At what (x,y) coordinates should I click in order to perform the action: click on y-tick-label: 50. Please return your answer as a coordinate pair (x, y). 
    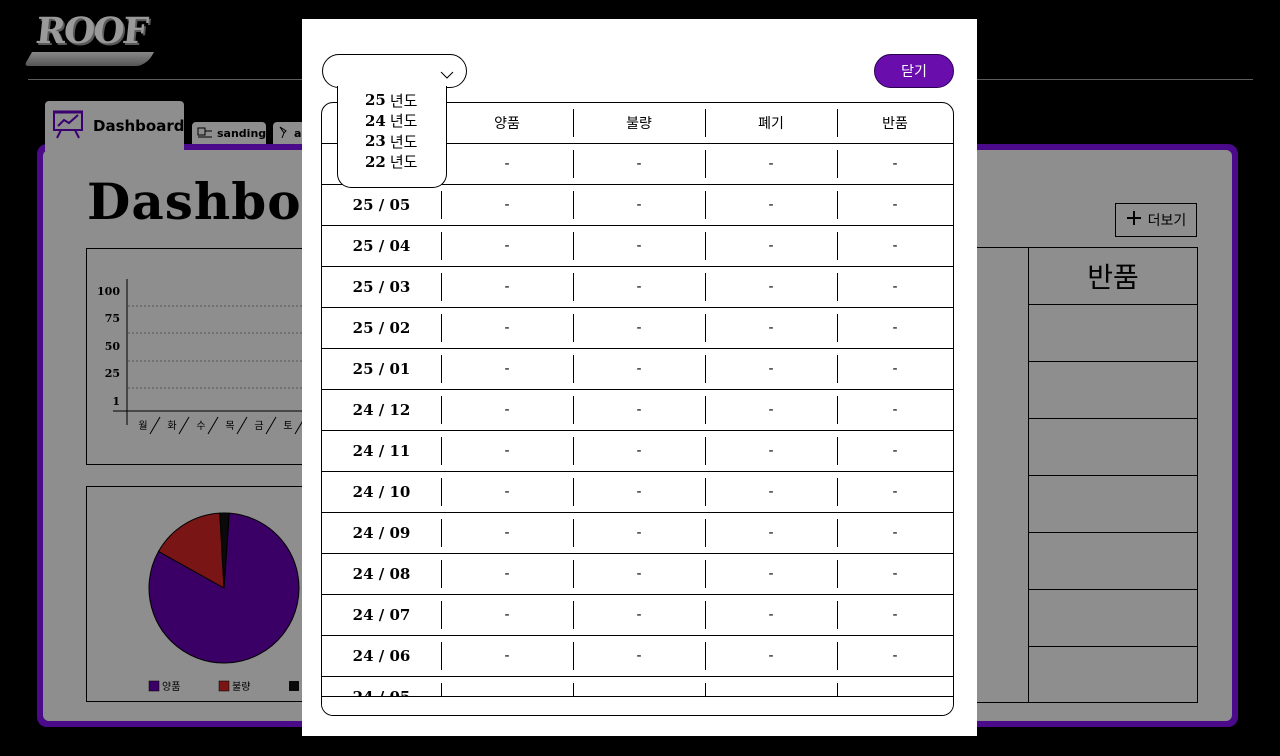
    Looking at the image, I should click on (113, 346).